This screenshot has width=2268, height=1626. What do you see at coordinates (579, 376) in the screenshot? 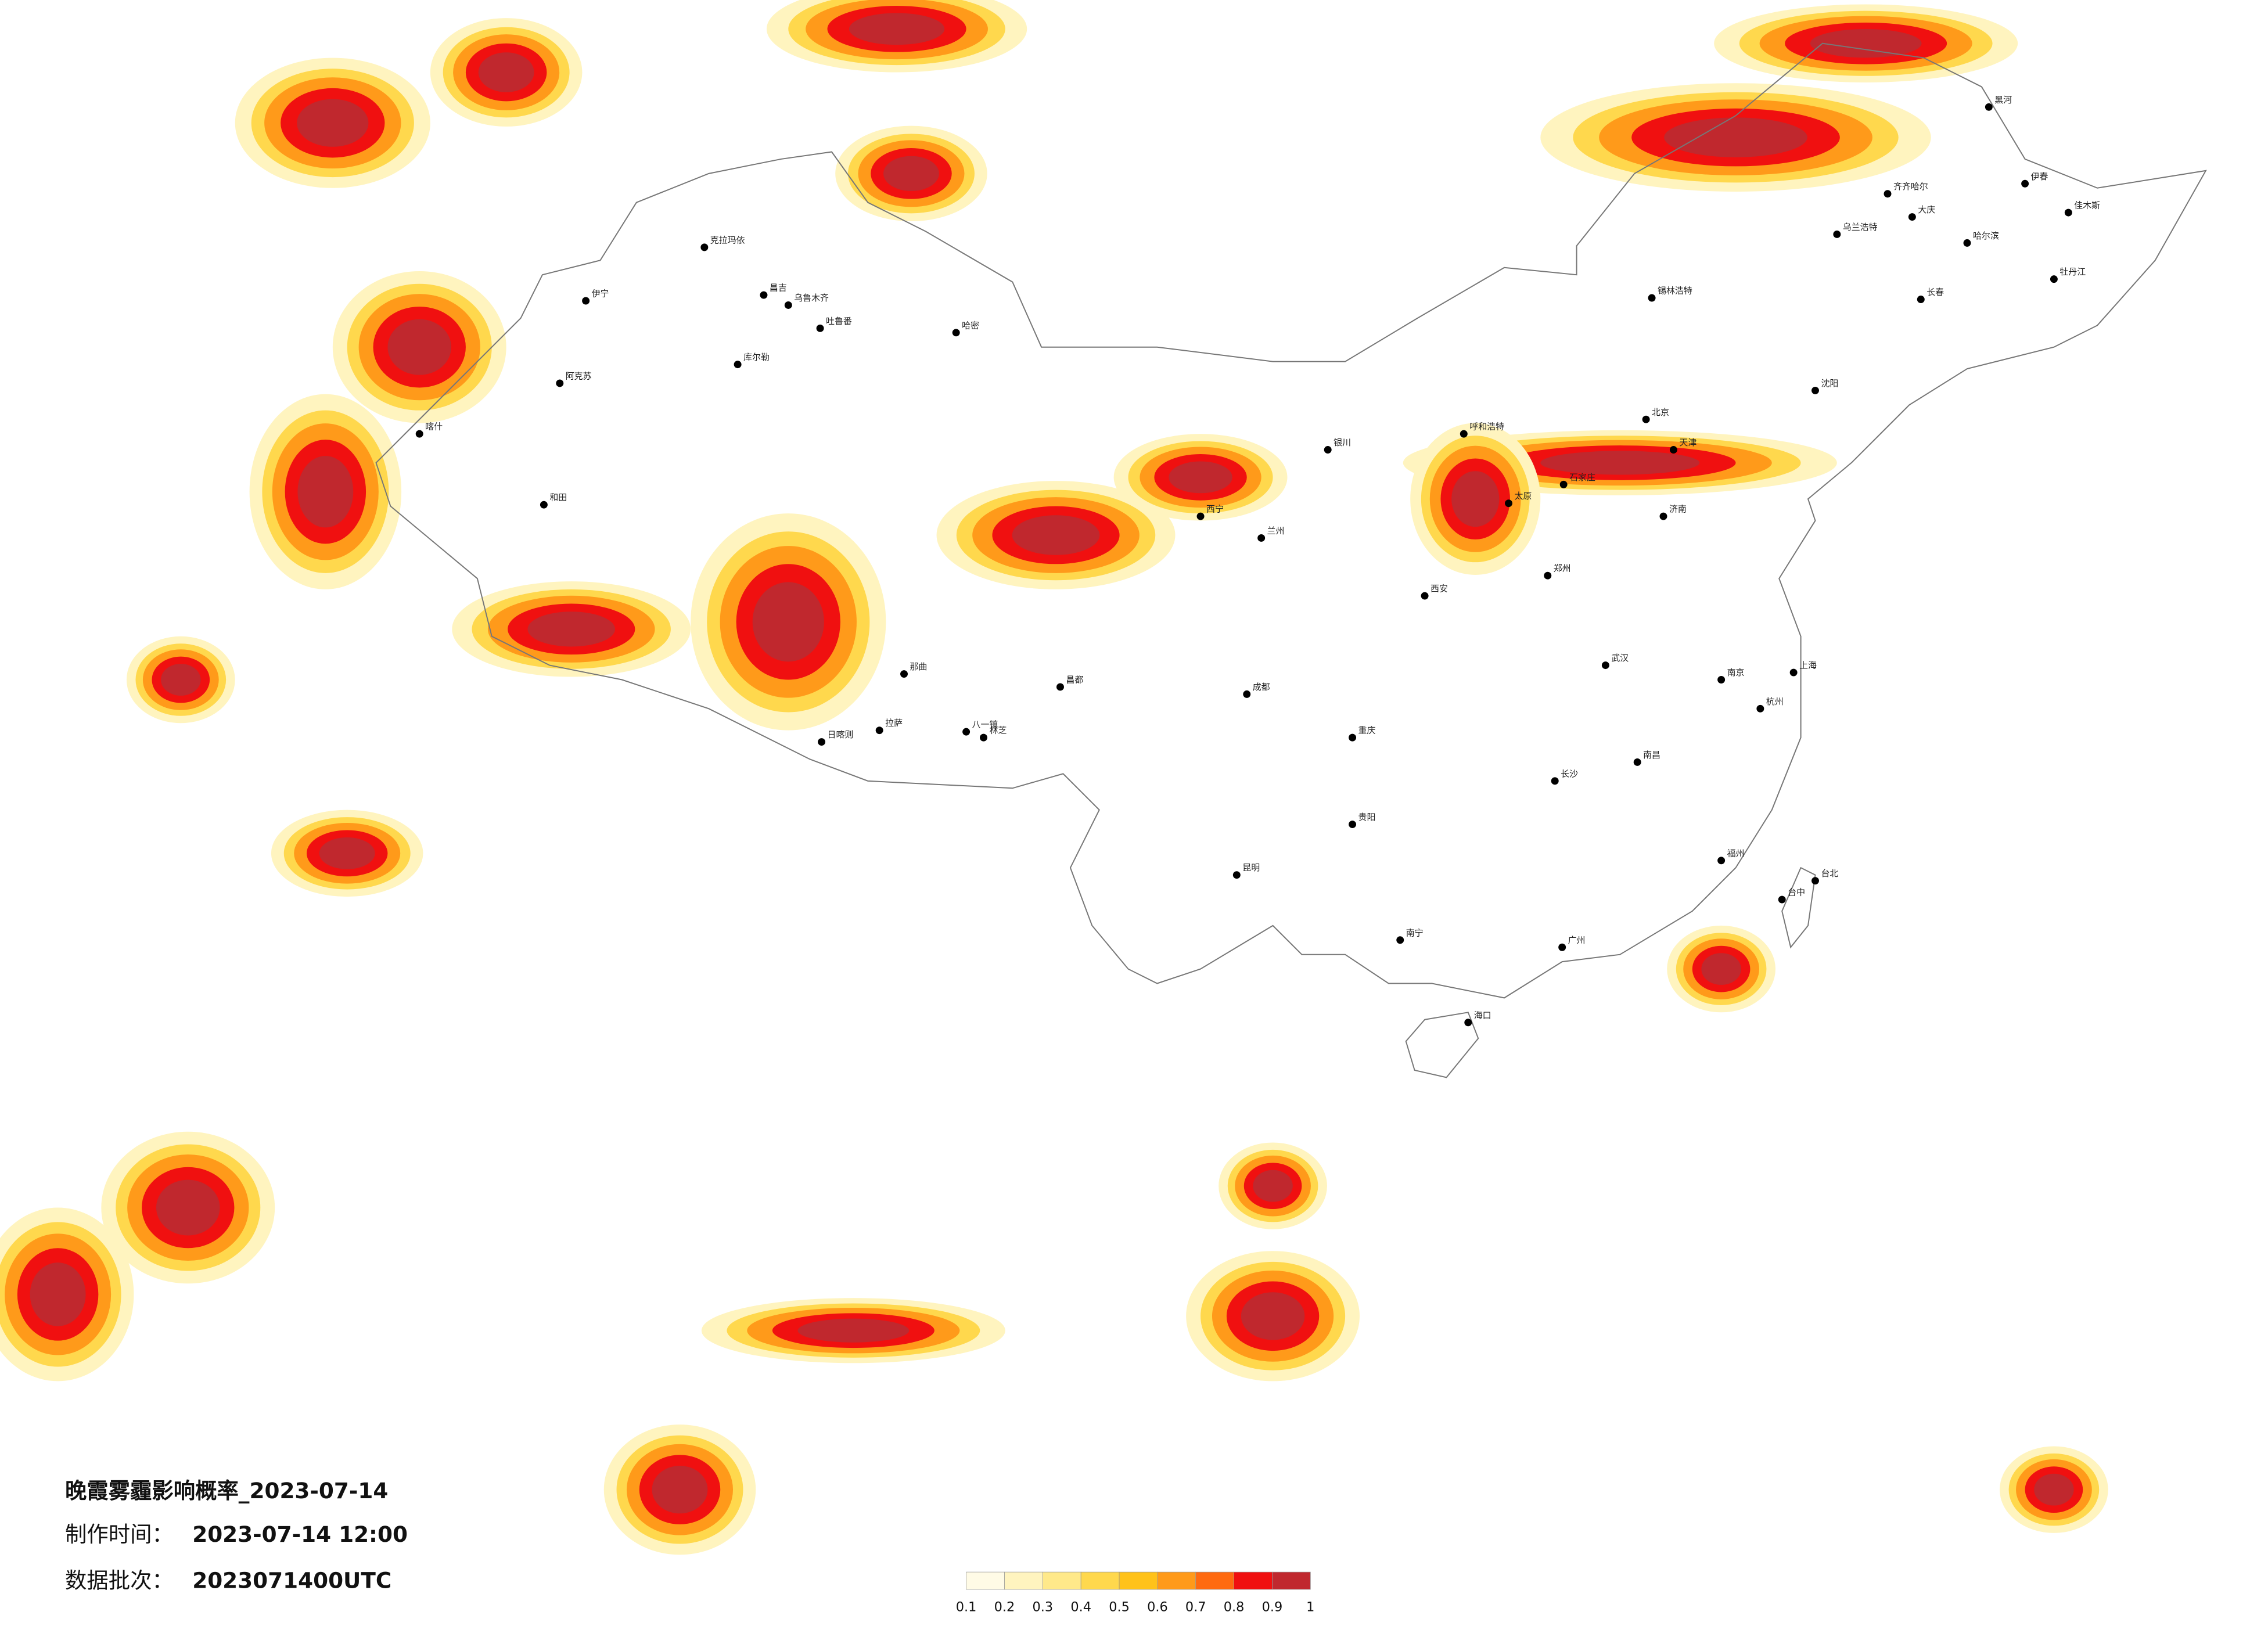
I see `city-label: 阿克苏` at bounding box center [579, 376].